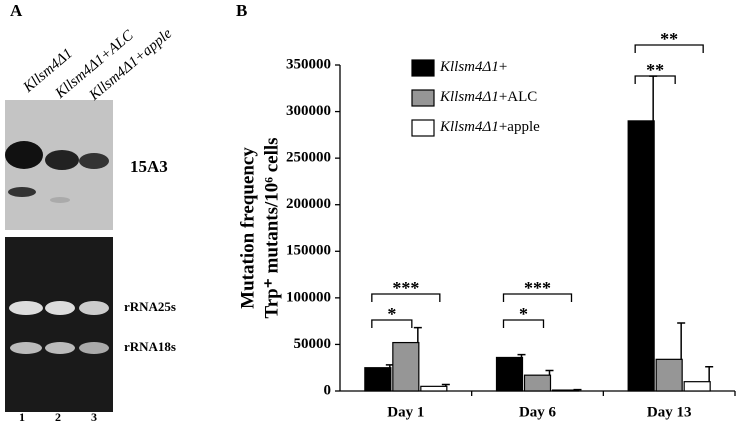  What do you see at coordinates (405, 412) in the screenshot?
I see `x-tick-label: Day 1` at bounding box center [405, 412].